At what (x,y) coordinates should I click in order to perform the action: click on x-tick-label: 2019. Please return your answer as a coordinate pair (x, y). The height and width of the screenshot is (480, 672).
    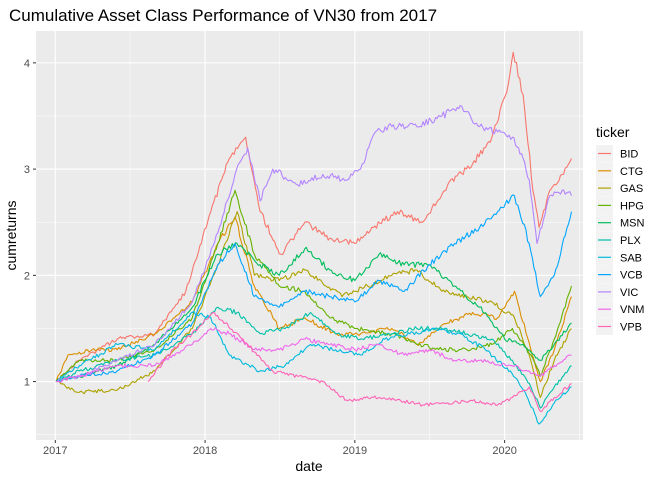
    Looking at the image, I should click on (355, 451).